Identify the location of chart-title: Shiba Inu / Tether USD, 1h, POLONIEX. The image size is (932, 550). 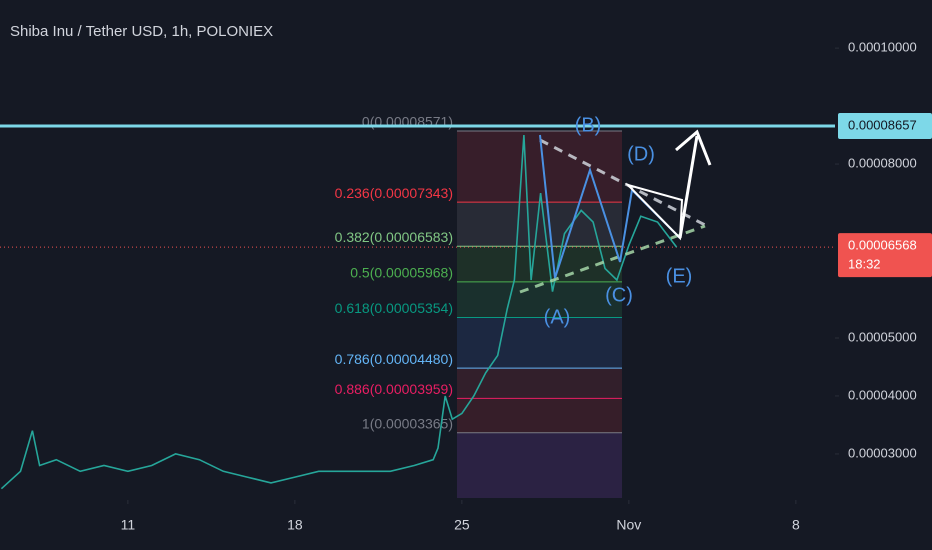
(141, 31).